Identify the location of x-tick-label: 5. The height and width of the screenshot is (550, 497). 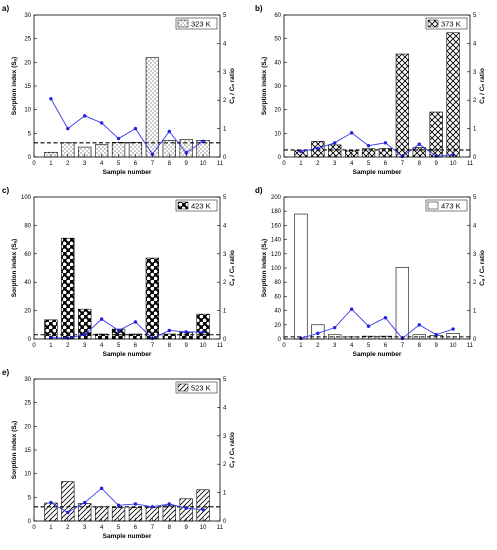
(369, 164).